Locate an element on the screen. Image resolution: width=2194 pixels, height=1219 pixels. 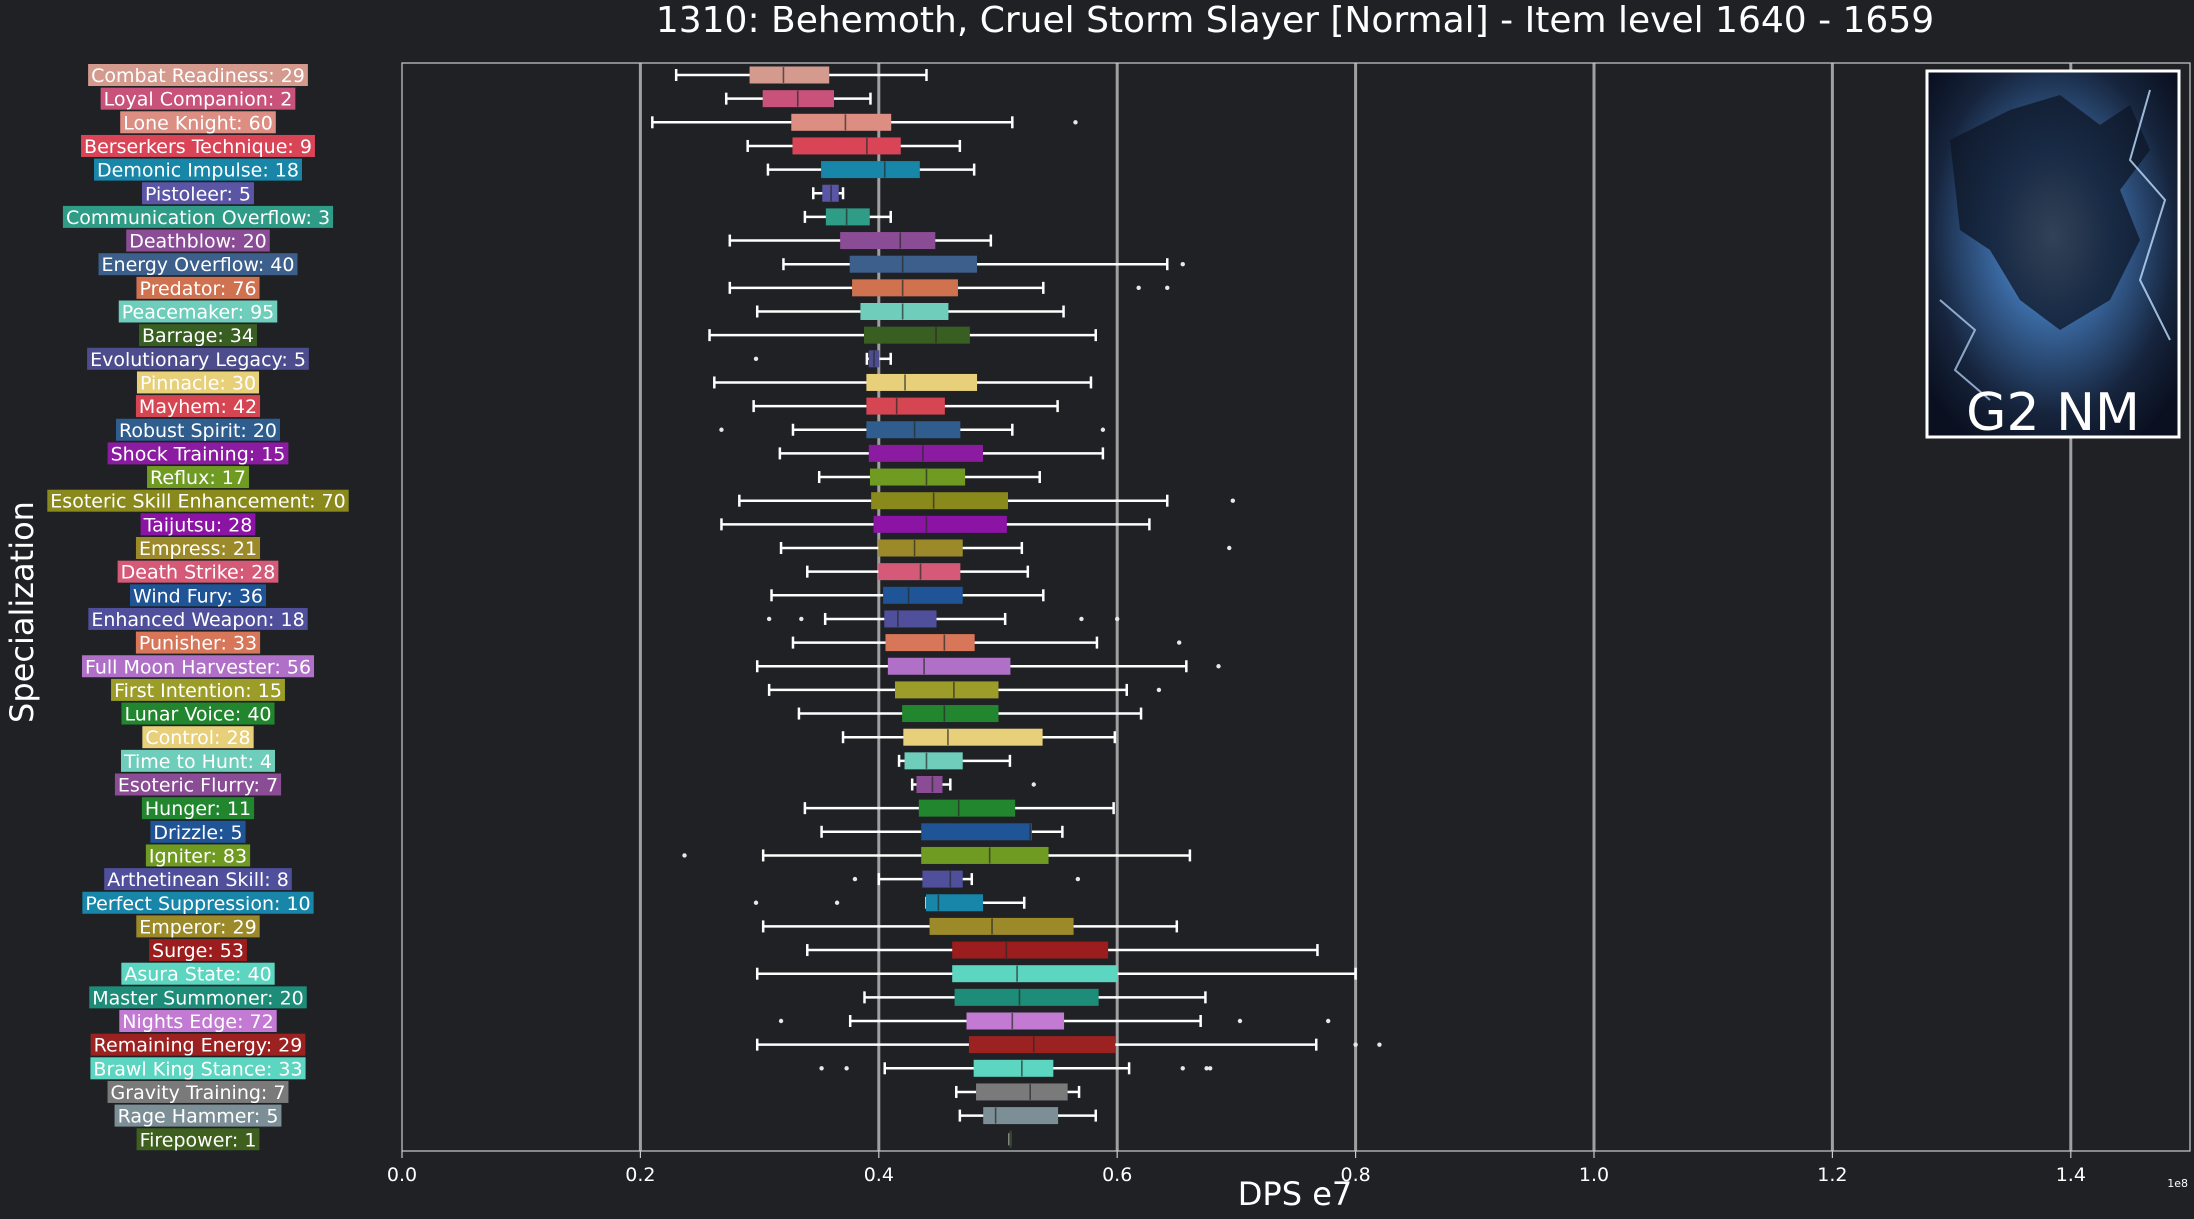
y-tick-label: Gravity Training: 7 is located at coordinates (198, 1093).